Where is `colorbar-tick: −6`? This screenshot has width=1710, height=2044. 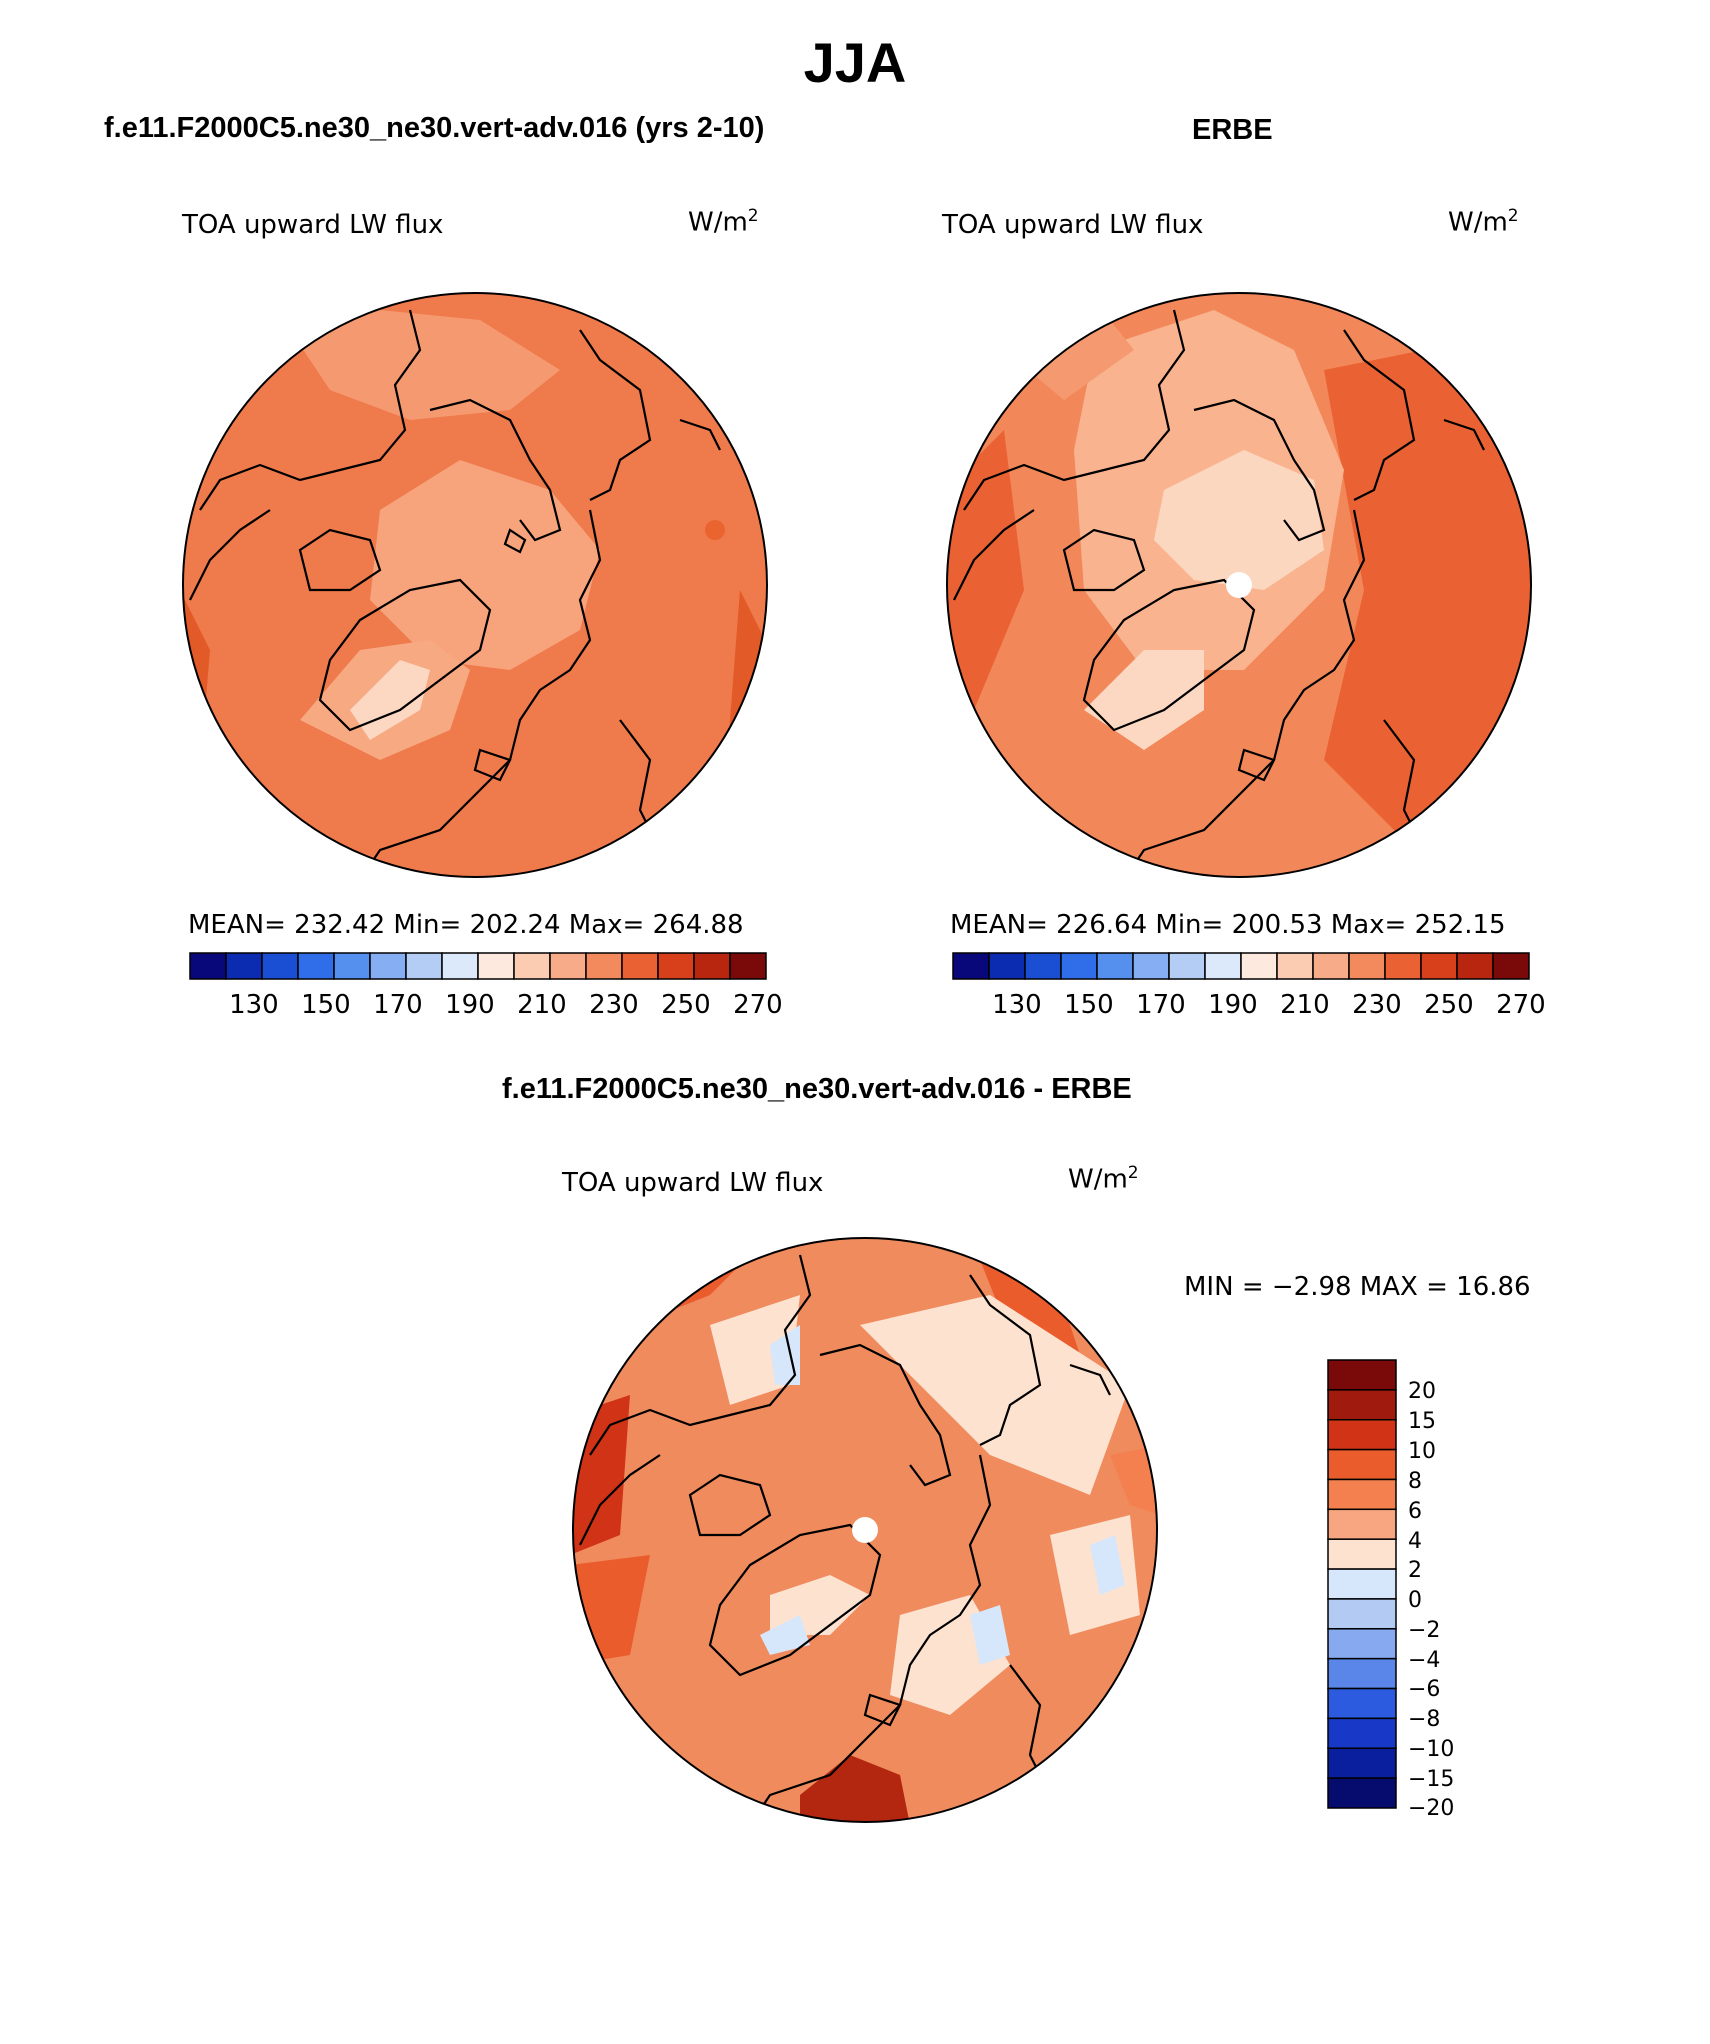
colorbar-tick: −6 is located at coordinates (1424, 1689).